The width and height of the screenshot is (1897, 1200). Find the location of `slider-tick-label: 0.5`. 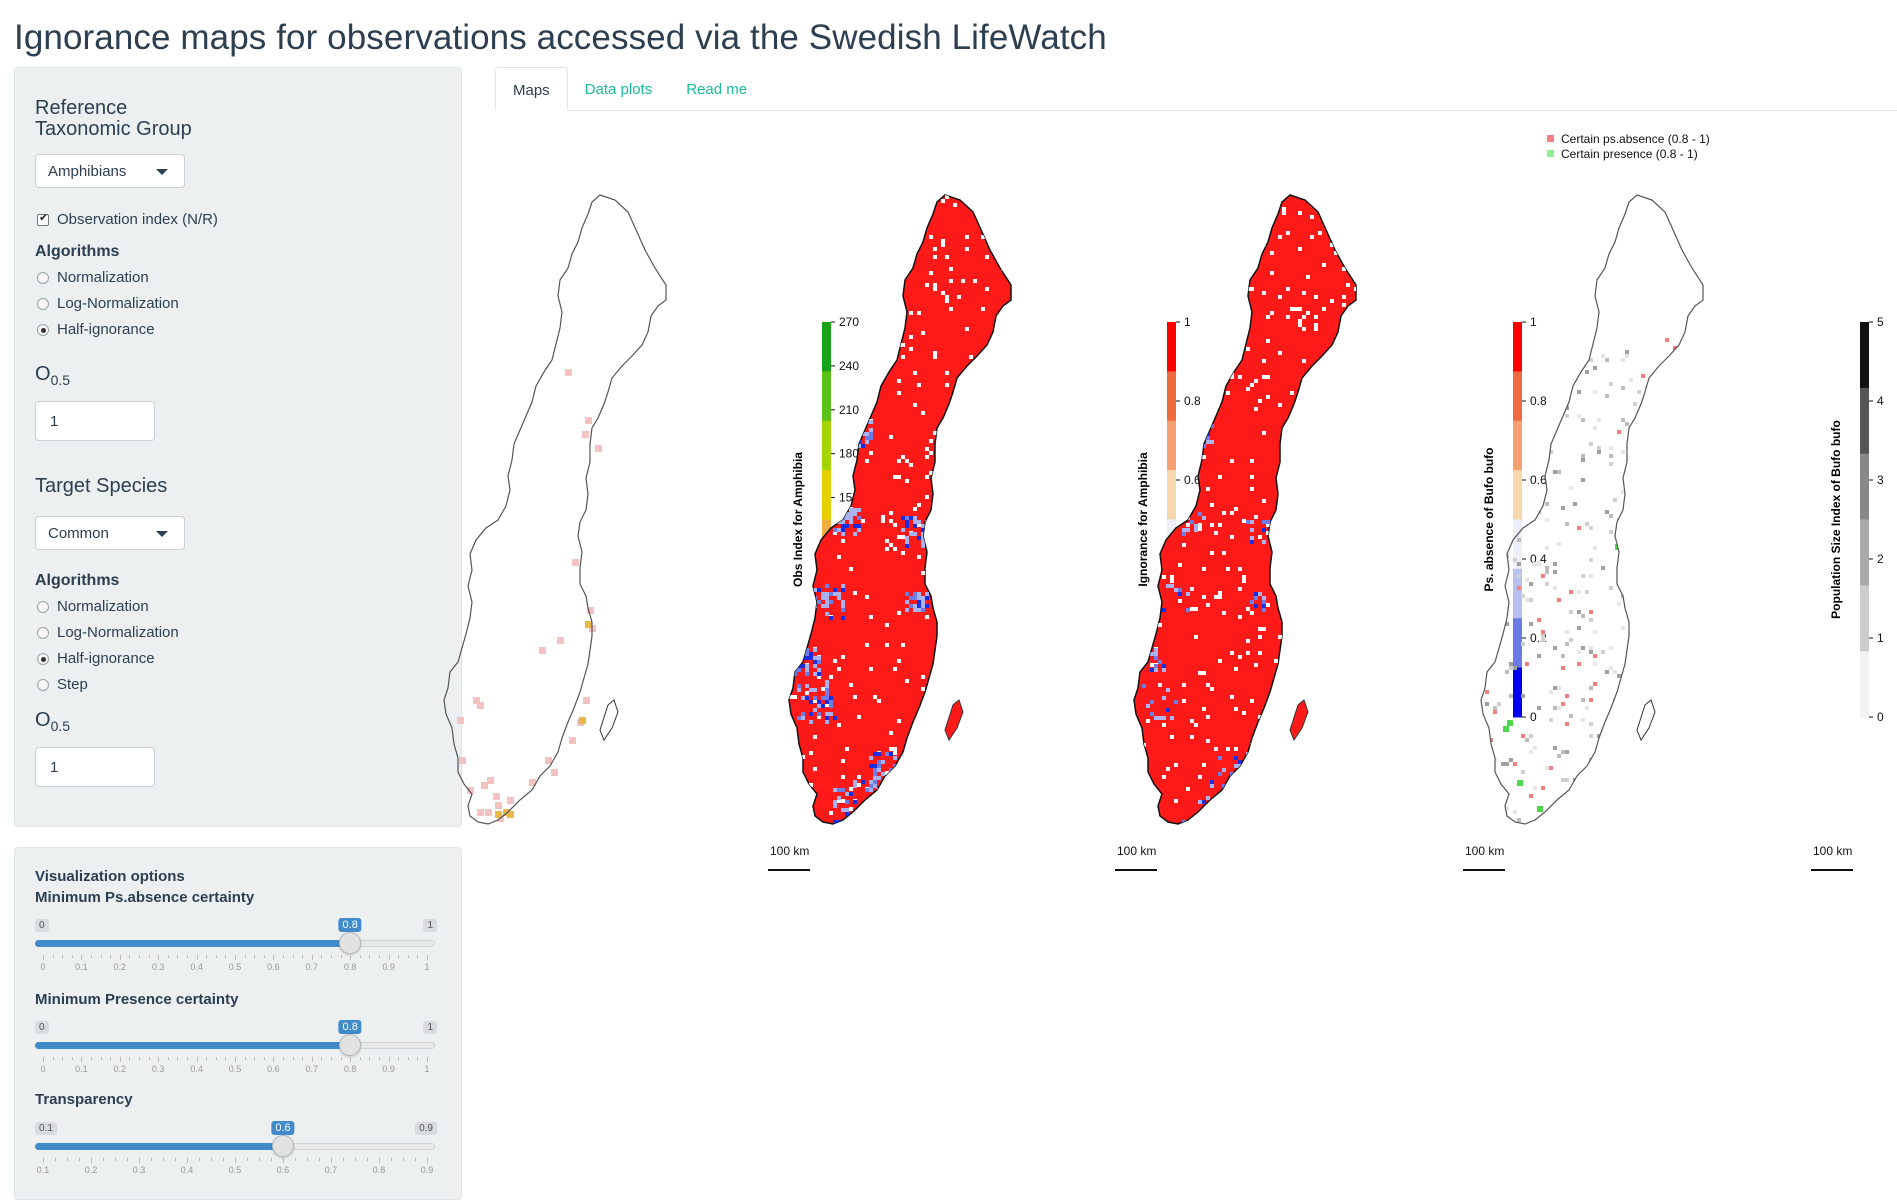

slider-tick-label: 0.5 is located at coordinates (235, 1170).